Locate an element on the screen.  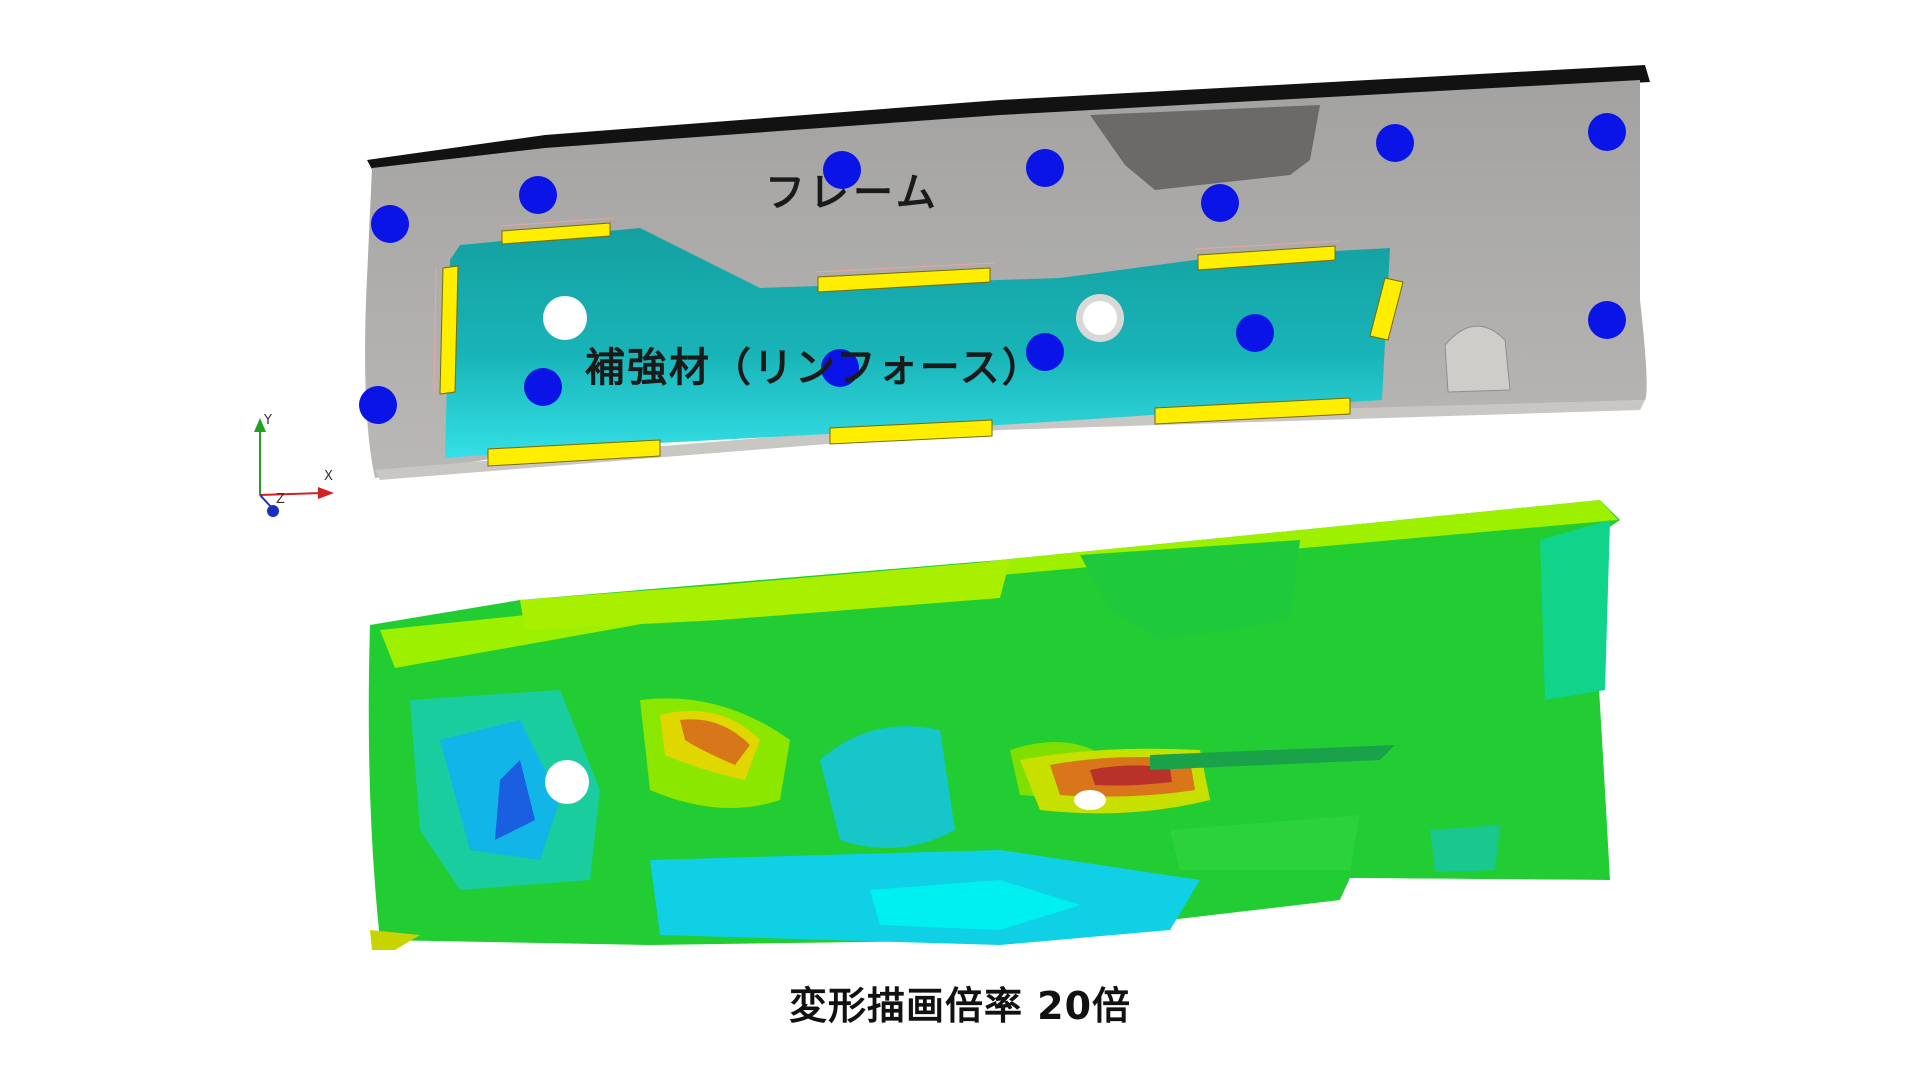
frame-top-flange is located at coordinates (1008, 120).